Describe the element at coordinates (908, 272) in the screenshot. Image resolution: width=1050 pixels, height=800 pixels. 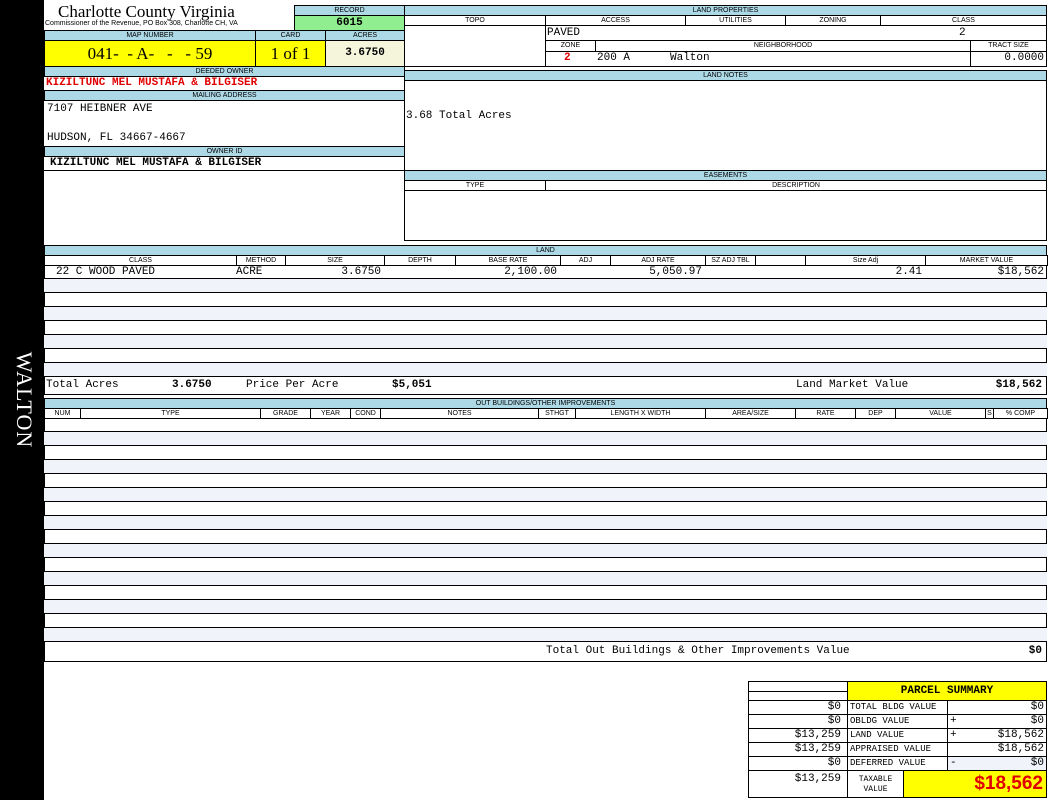
I see `land-cell: 2.41` at that location.